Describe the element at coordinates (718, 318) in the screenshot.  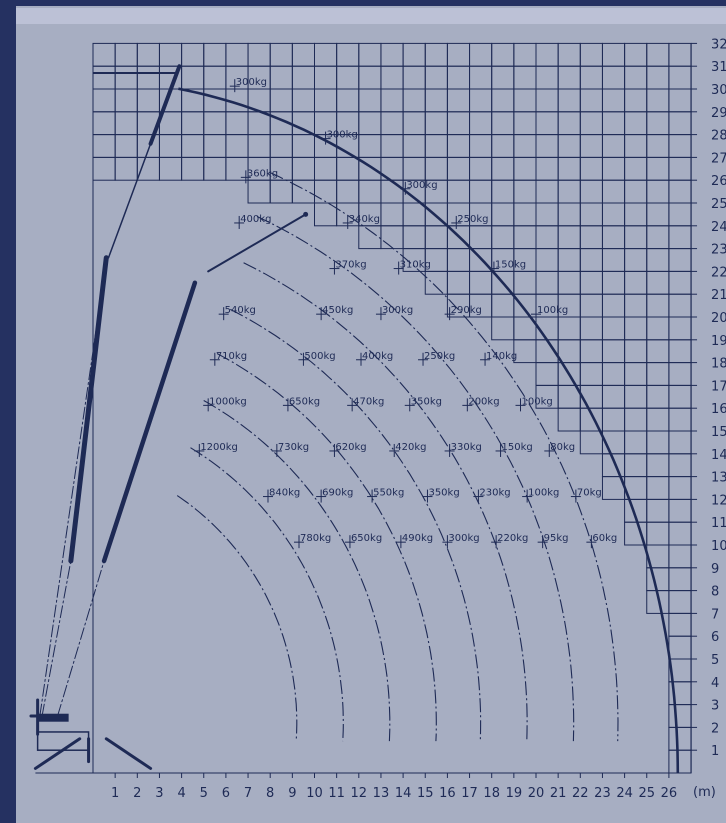
I see `y-tick-label: 20` at that location.